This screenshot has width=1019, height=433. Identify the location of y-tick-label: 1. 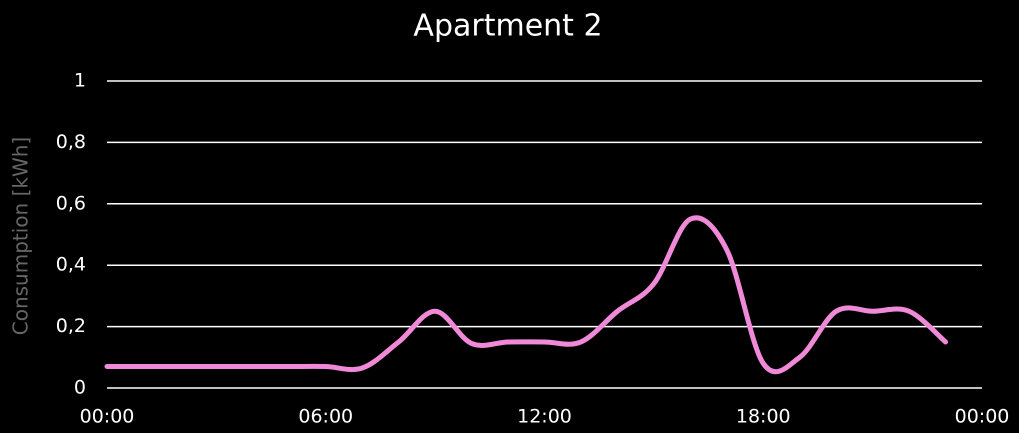
(80, 81).